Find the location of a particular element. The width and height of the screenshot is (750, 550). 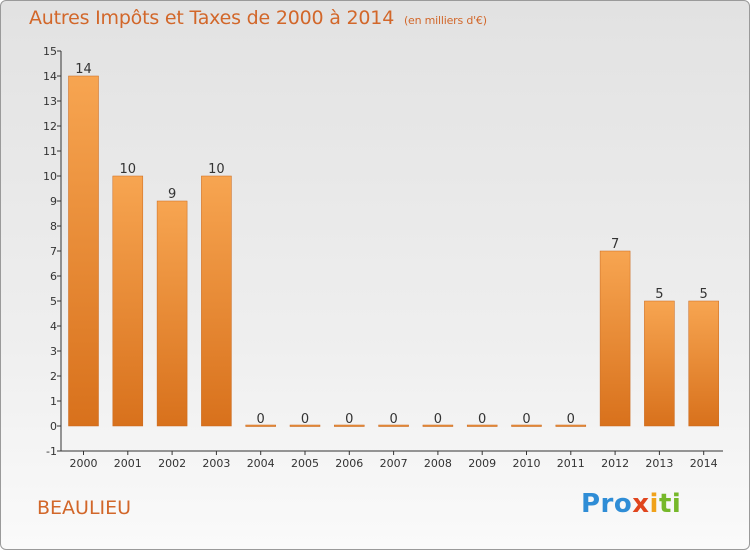

x-tick-label: 2008 is located at coordinates (438, 463).